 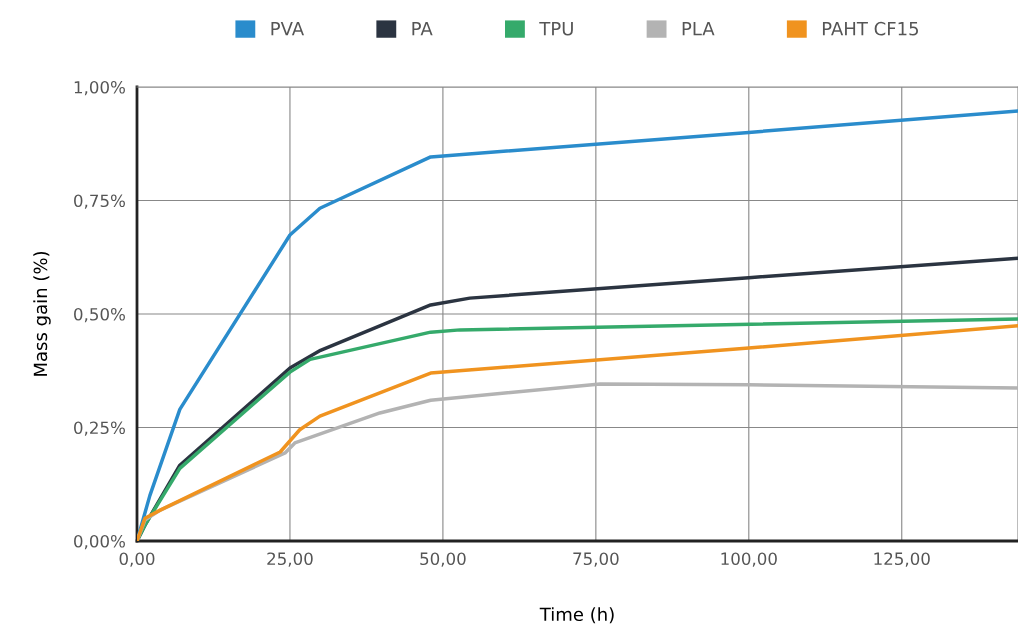 What do you see at coordinates (99, 542) in the screenshot?
I see `y-tick-label: 0,00%` at bounding box center [99, 542].